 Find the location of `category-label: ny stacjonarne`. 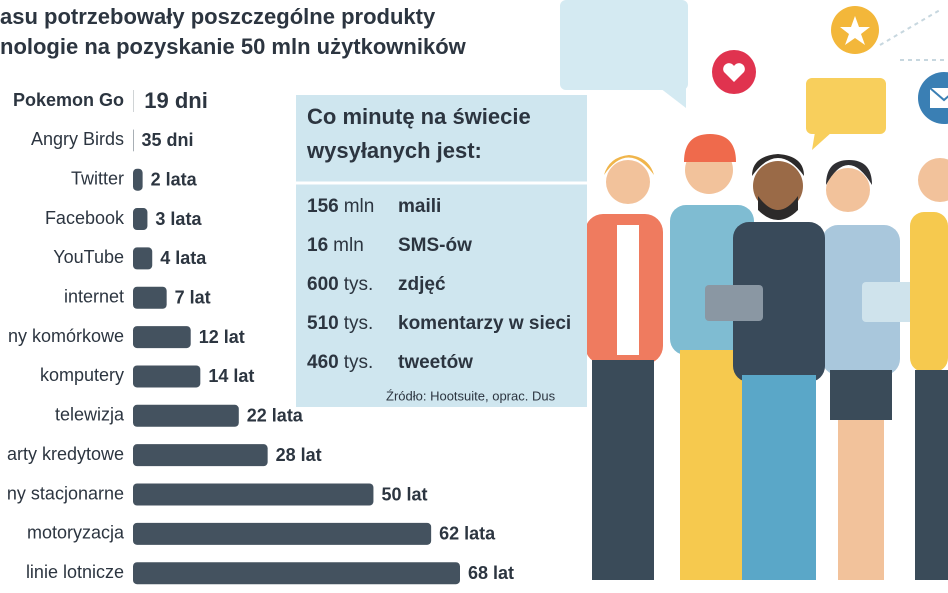

category-label: ny stacjonarne is located at coordinates (65, 493).